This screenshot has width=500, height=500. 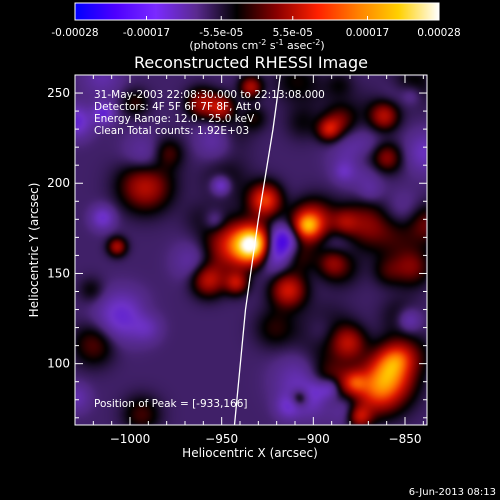 I want to click on annotation-peak-position: Position of Peak = [-933,166], so click(x=171, y=404).